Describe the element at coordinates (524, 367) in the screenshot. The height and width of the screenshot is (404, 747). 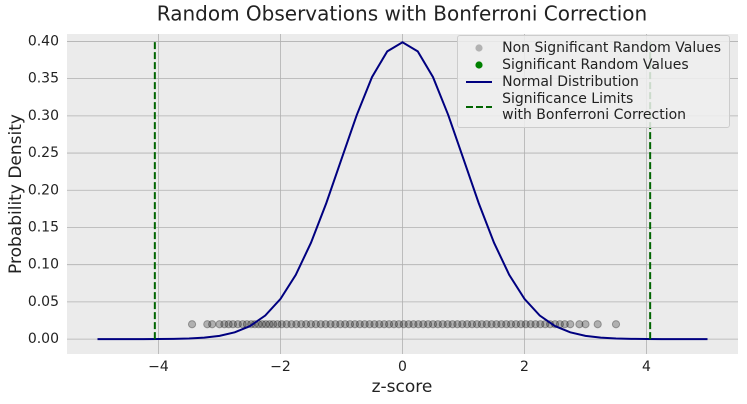
I see `x-tick-label: 2` at that location.